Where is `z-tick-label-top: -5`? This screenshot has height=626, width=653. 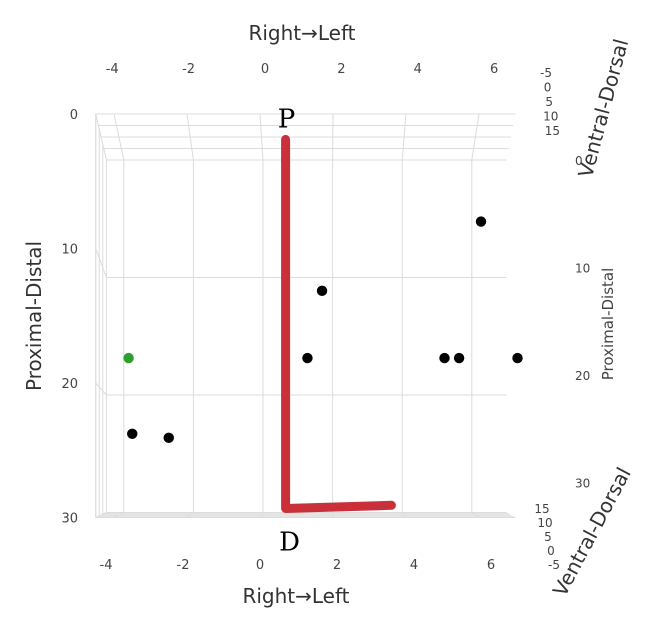 z-tick-label-top: -5 is located at coordinates (546, 73).